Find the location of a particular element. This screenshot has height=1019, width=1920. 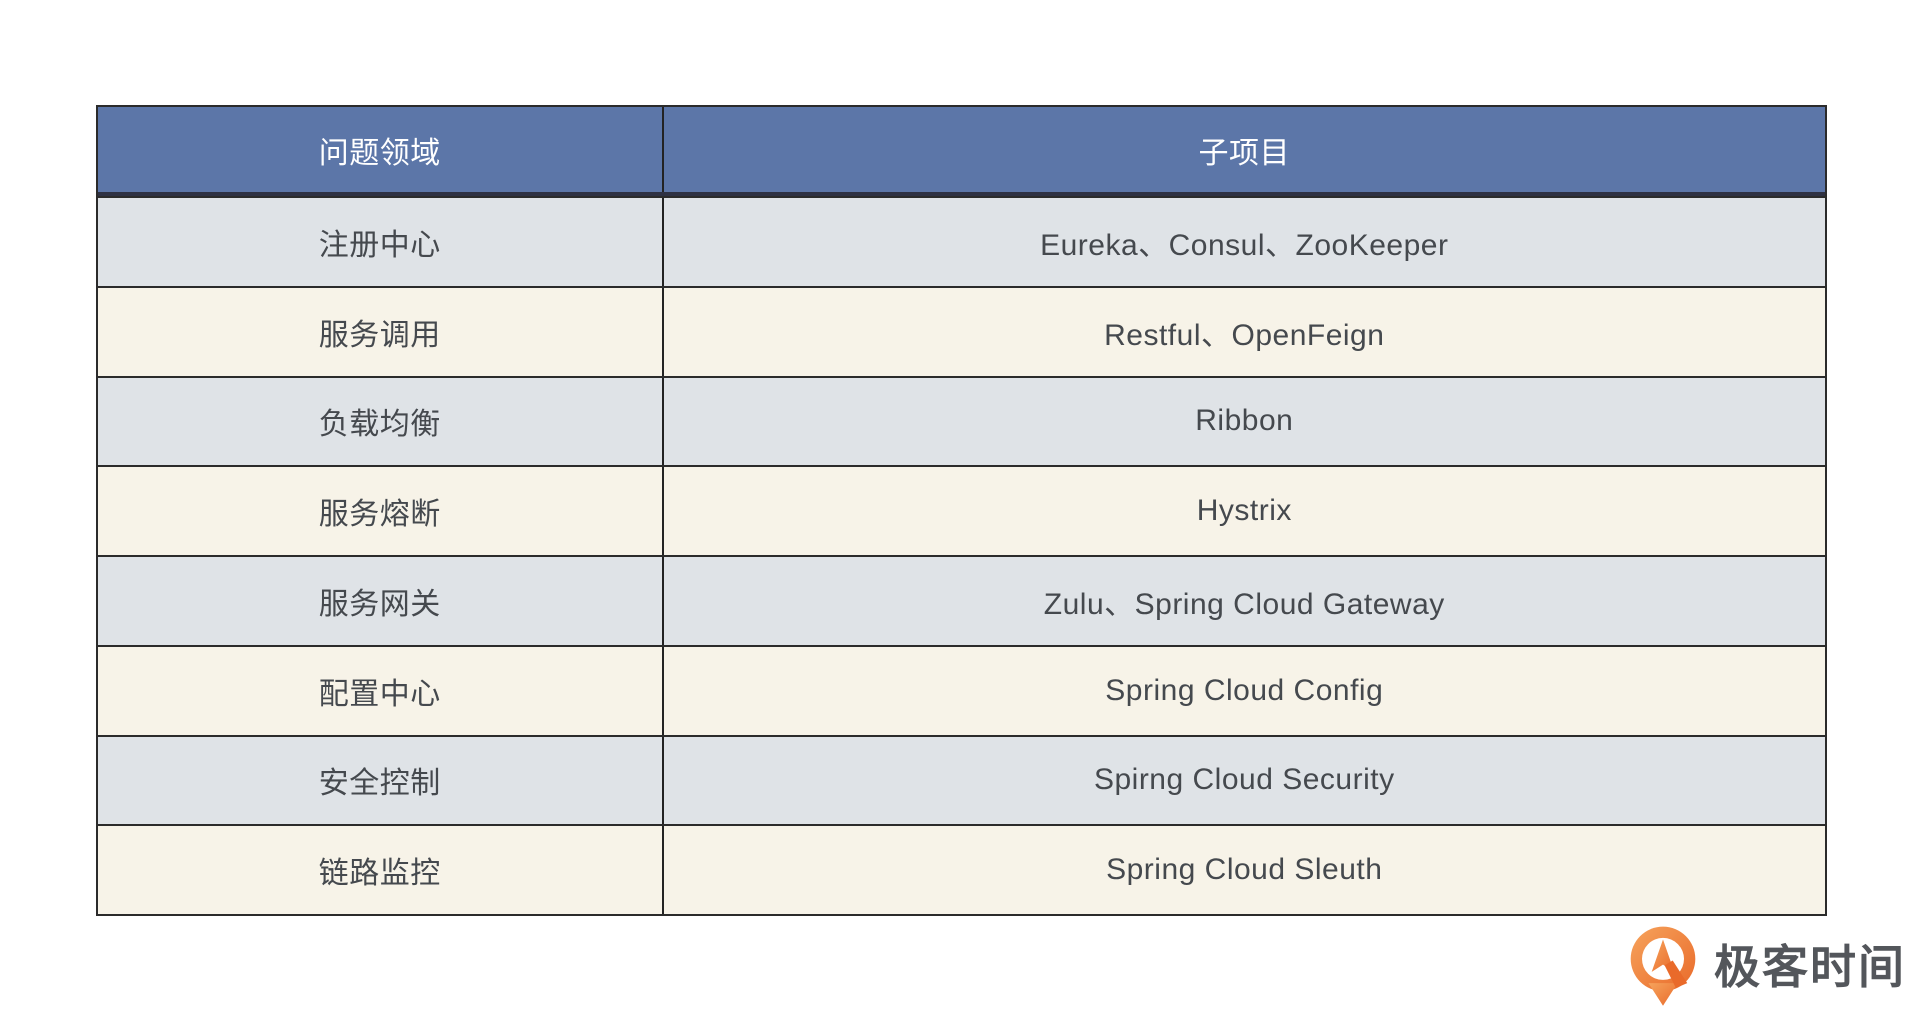

row-projects: Spring Cloud Config is located at coordinates (1244, 690).